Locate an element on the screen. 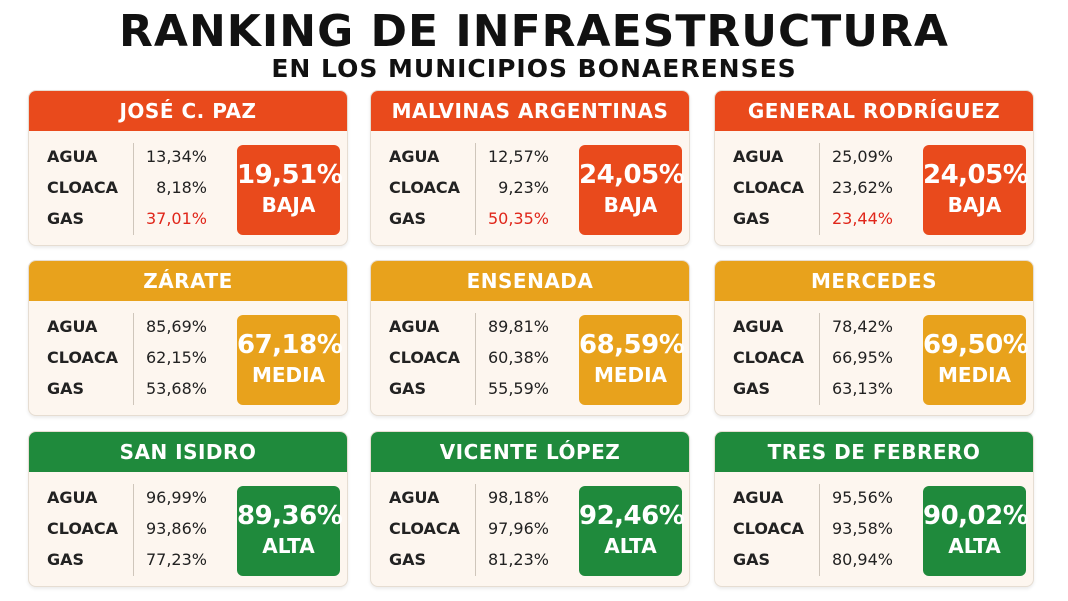 This screenshot has width=1068, height=601. cloaca-value: 60,38% is located at coordinates (518, 357).